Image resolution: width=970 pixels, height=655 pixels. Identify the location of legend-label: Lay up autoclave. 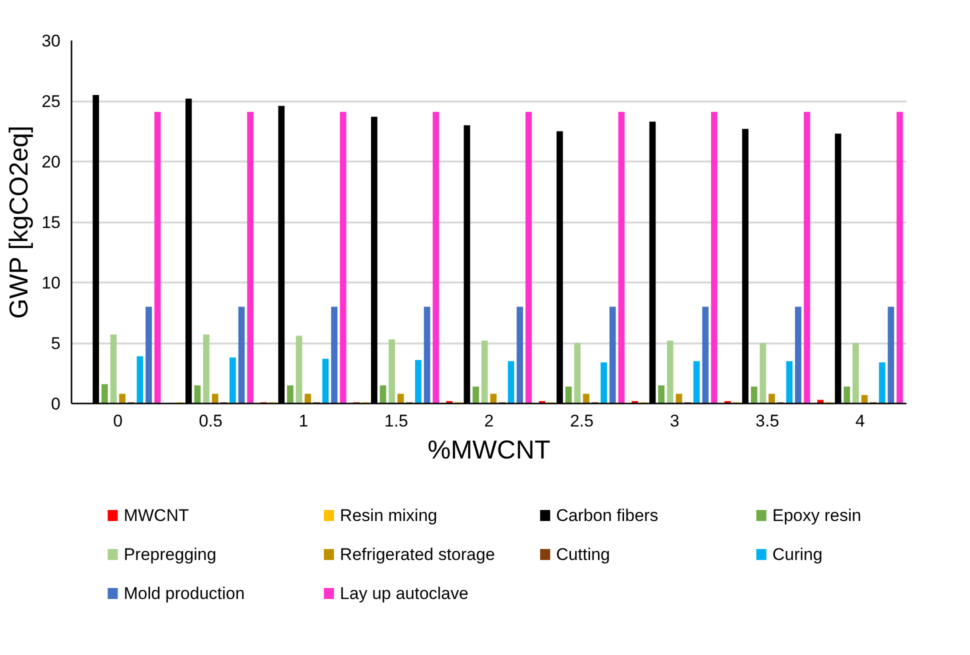
(404, 593).